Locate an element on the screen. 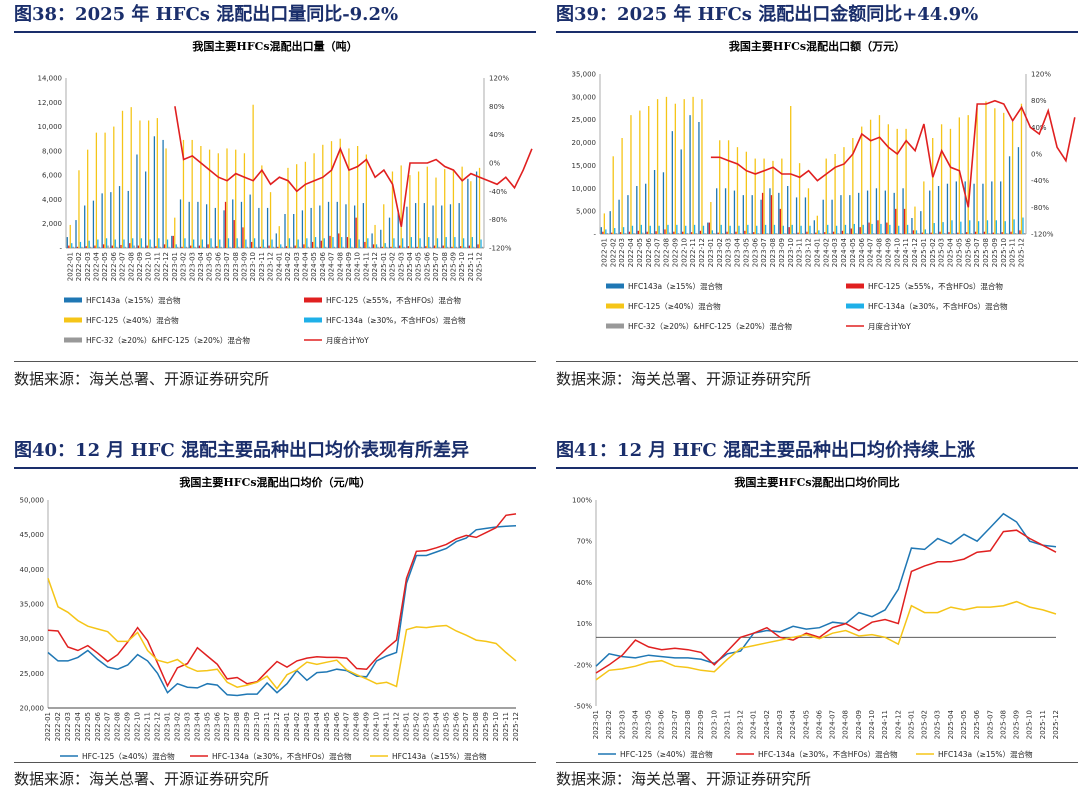 This screenshot has height=803, width=1080. y-tick-label: 30,000 is located at coordinates (32, 639).